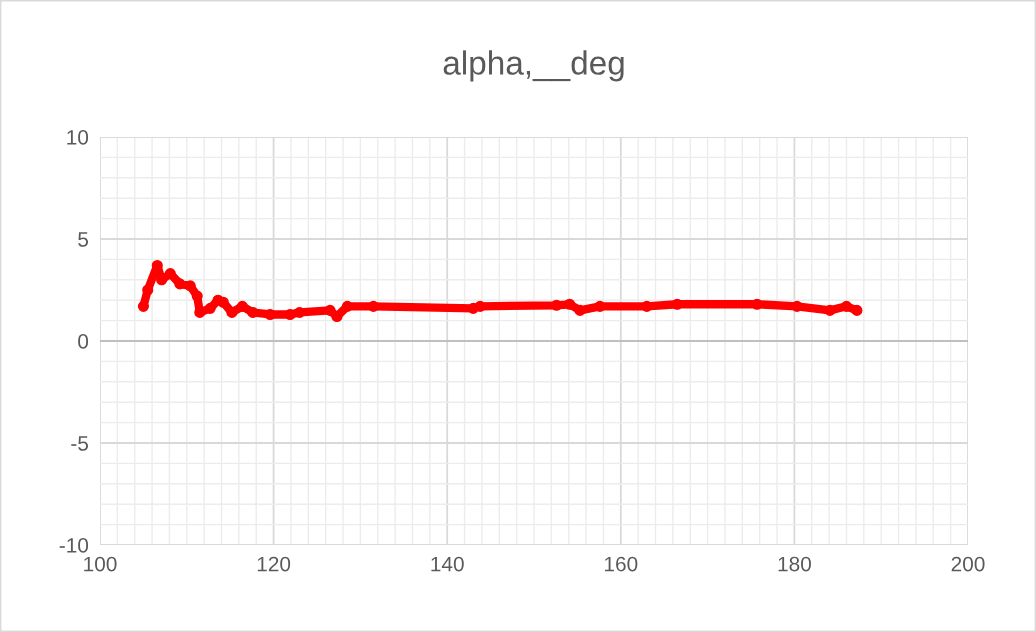 This screenshot has height=632, width=1036. Describe the element at coordinates (74, 545) in the screenshot. I see `y-tick-label: -10` at that location.